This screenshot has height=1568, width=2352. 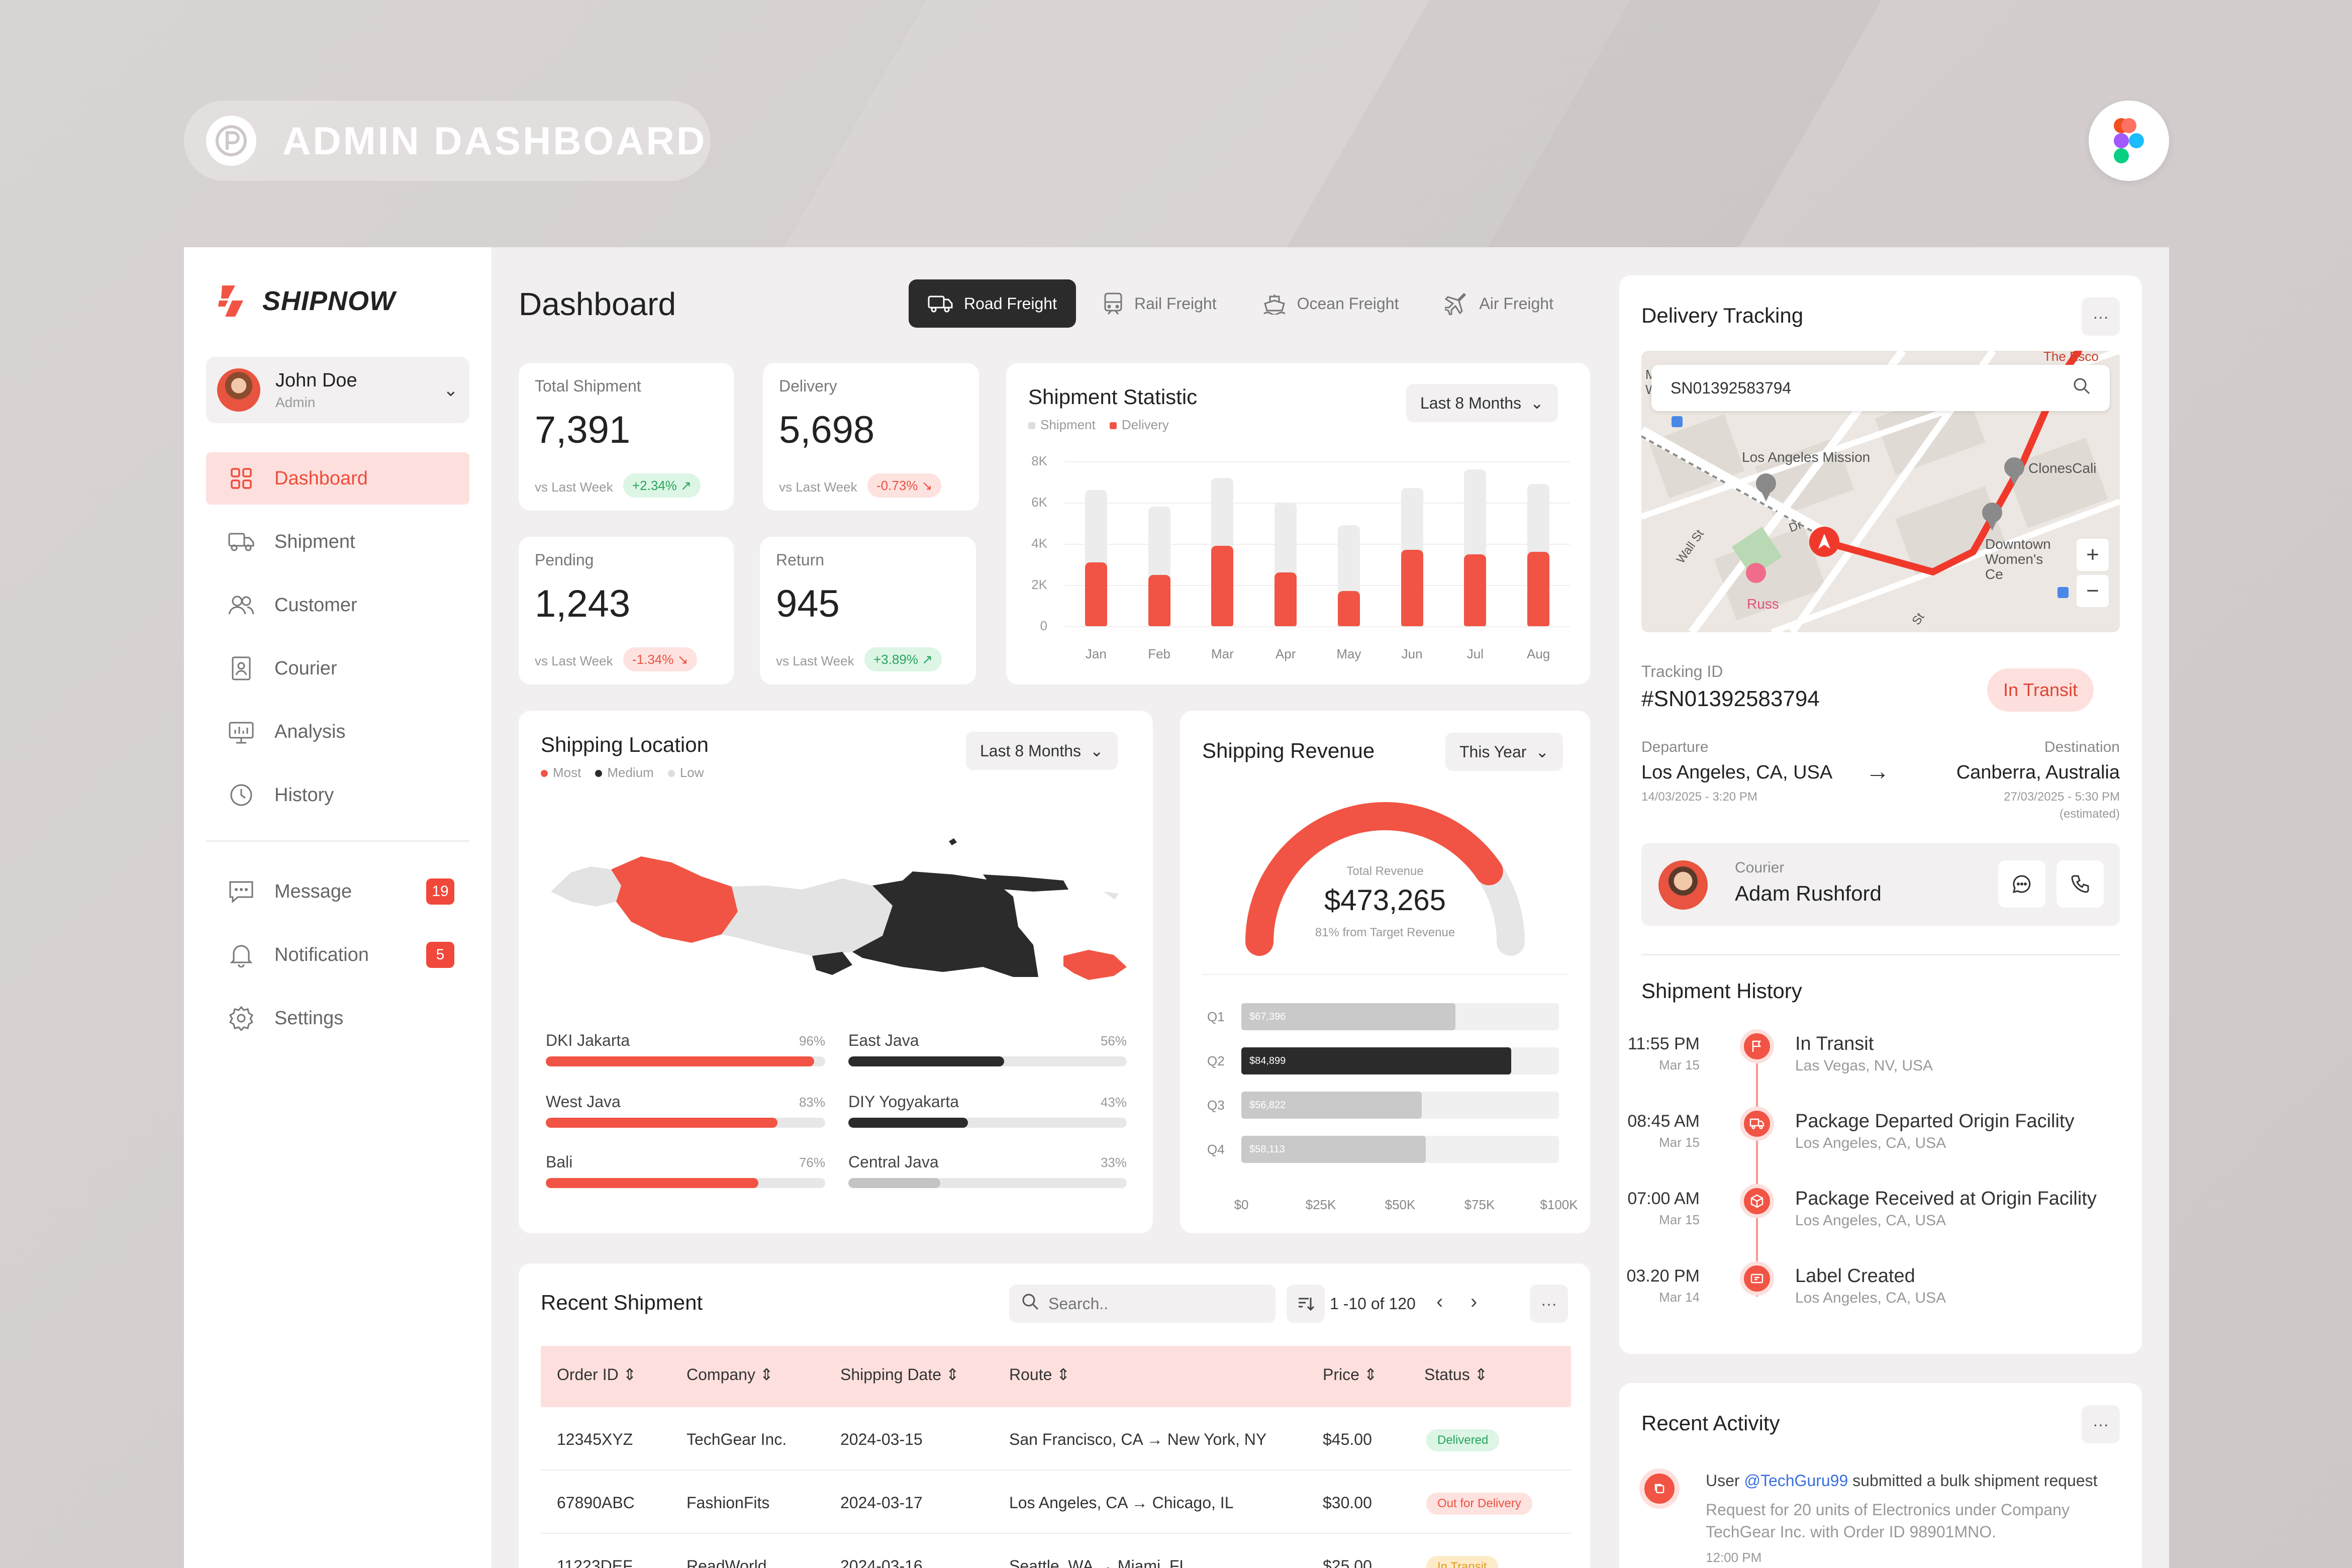 I want to click on grid-icon, so click(x=241, y=478).